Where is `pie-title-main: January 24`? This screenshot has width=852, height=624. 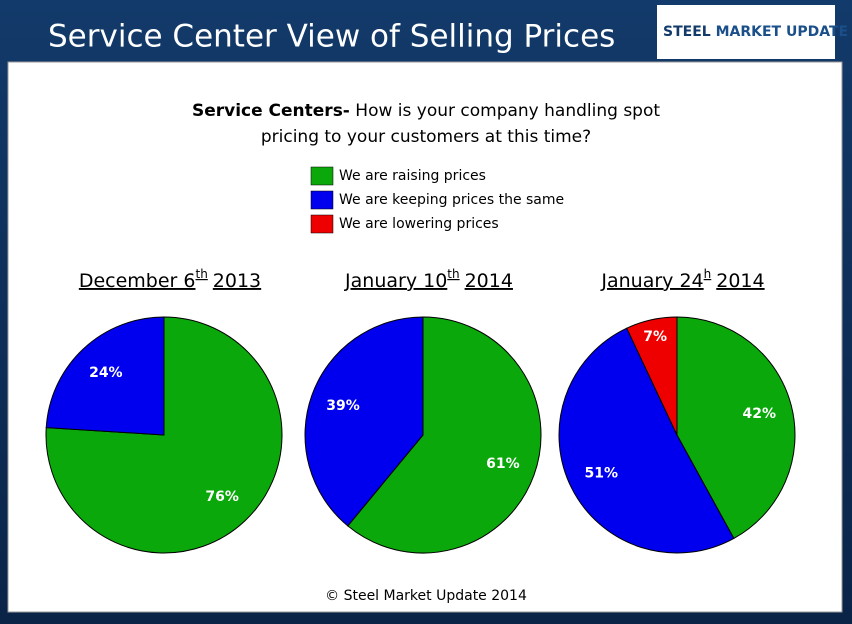 pie-title-main: January 24 is located at coordinates (651, 281).